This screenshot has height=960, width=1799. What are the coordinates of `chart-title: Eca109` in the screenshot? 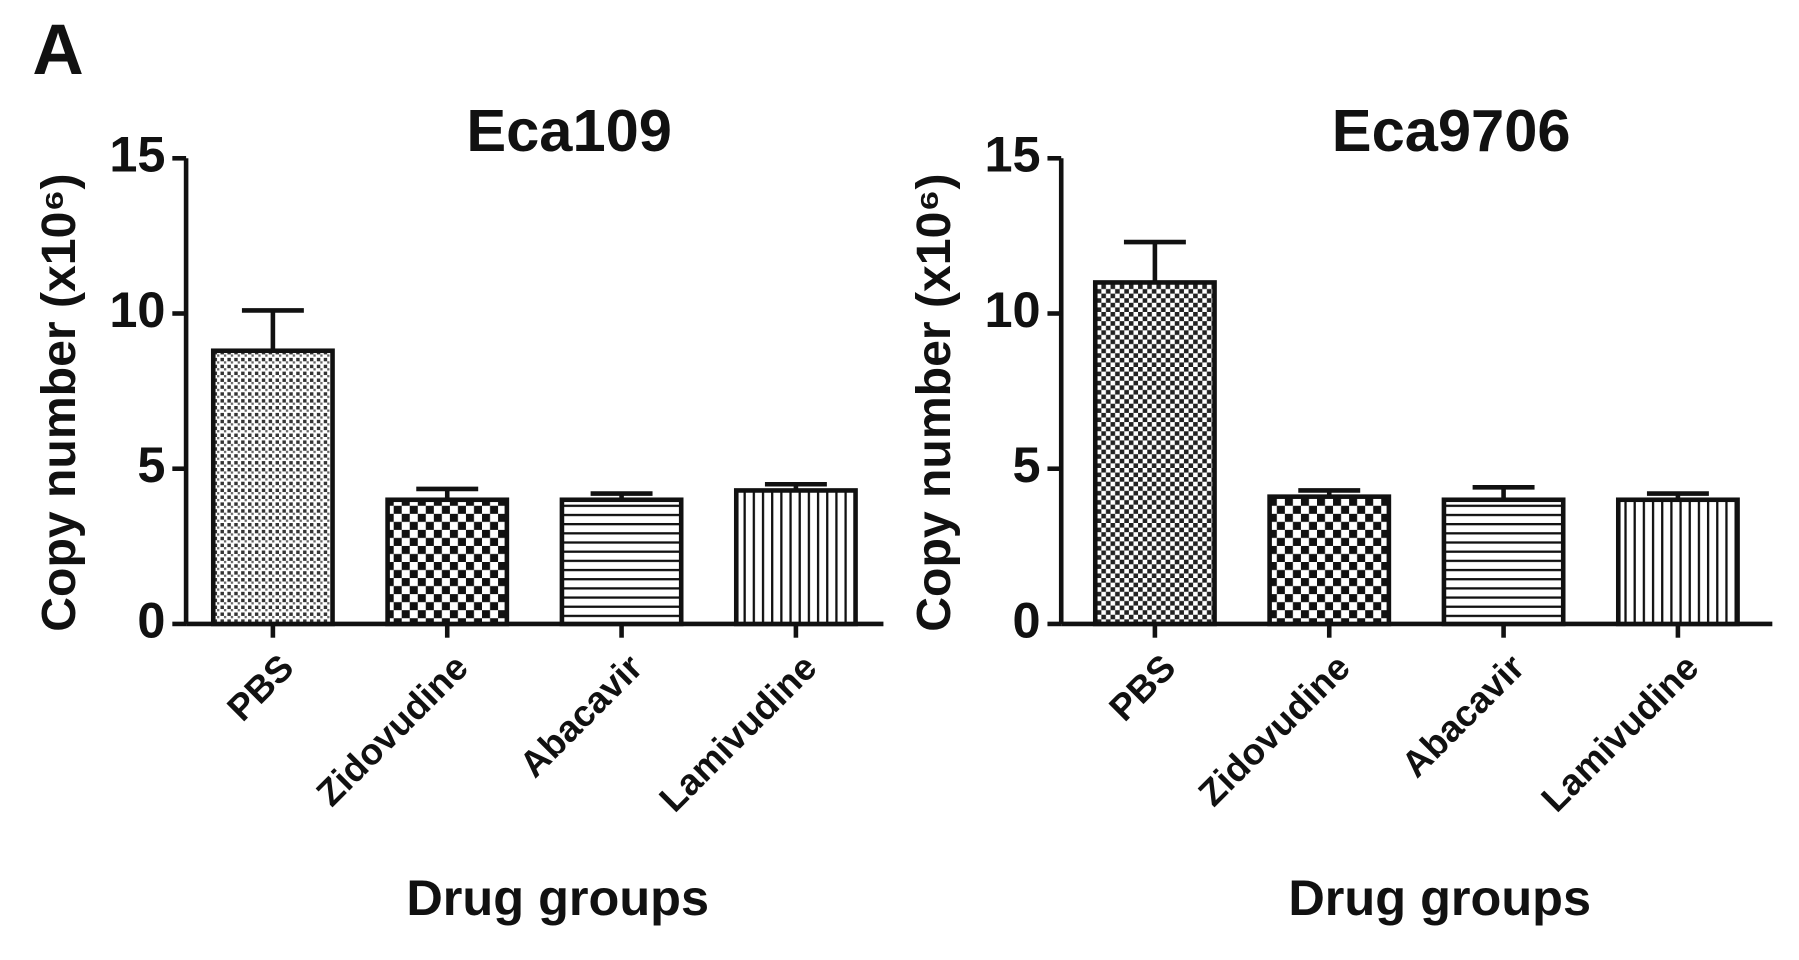 It's located at (569, 130).